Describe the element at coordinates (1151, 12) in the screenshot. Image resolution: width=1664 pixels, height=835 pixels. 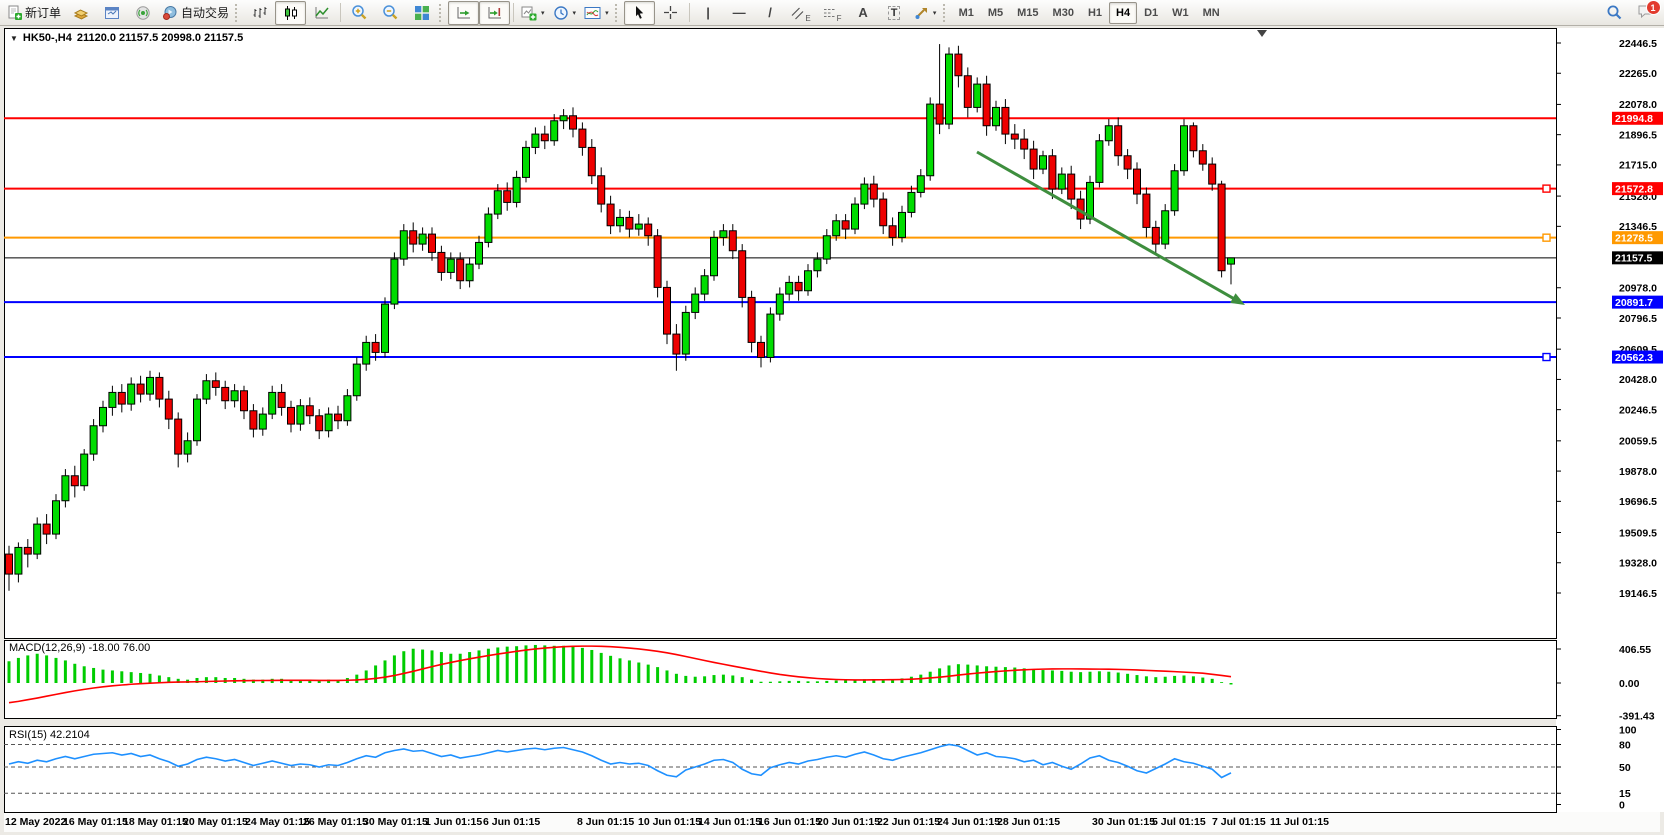
I see `tf-button-d1: D1` at that location.